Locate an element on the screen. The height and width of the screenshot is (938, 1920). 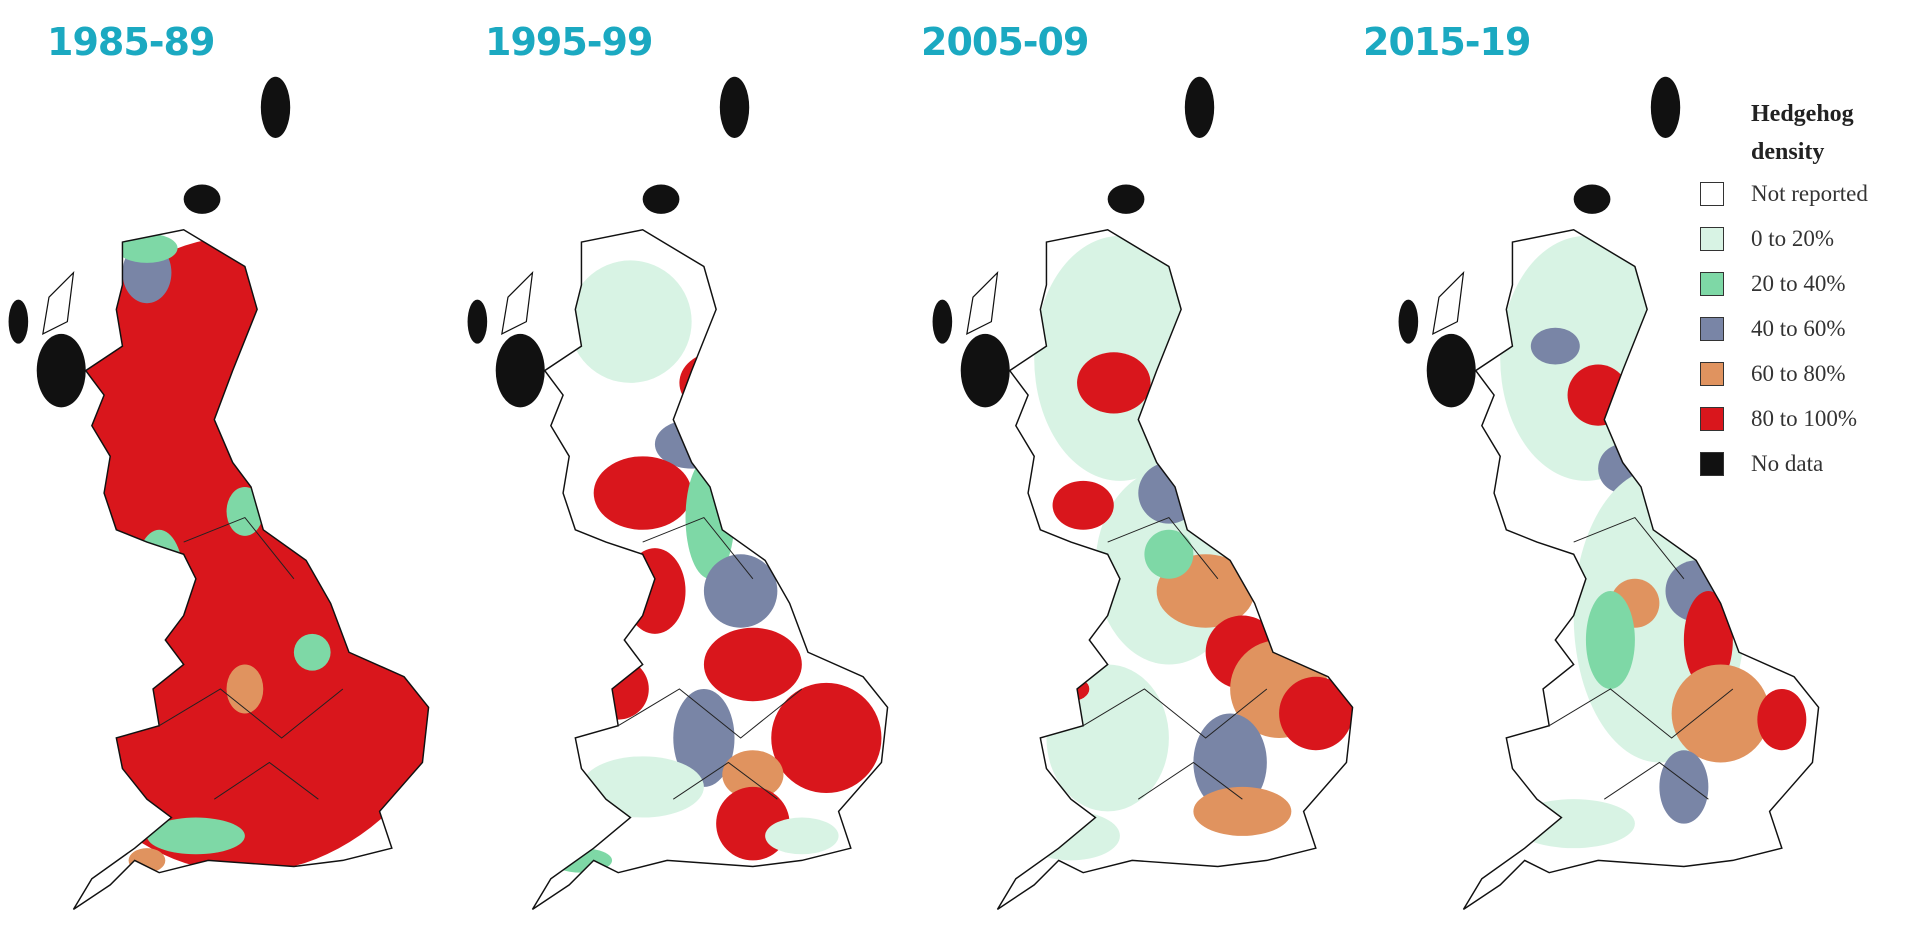
legend-title: Hedgehog density is located at coordinates (1802, 133).